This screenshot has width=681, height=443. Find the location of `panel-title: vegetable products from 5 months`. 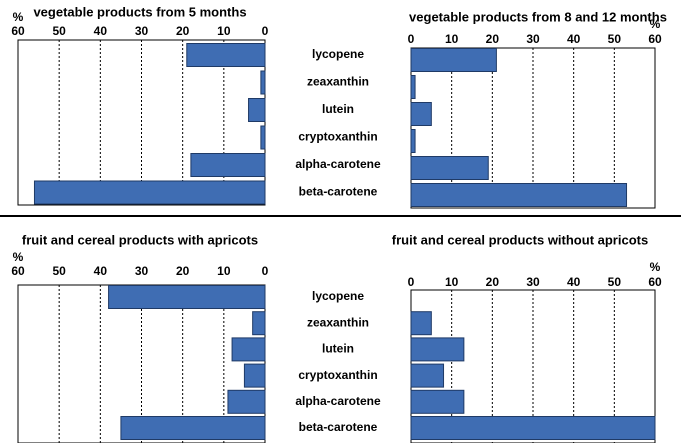

panel-title: vegetable products from 5 months is located at coordinates (139, 11).